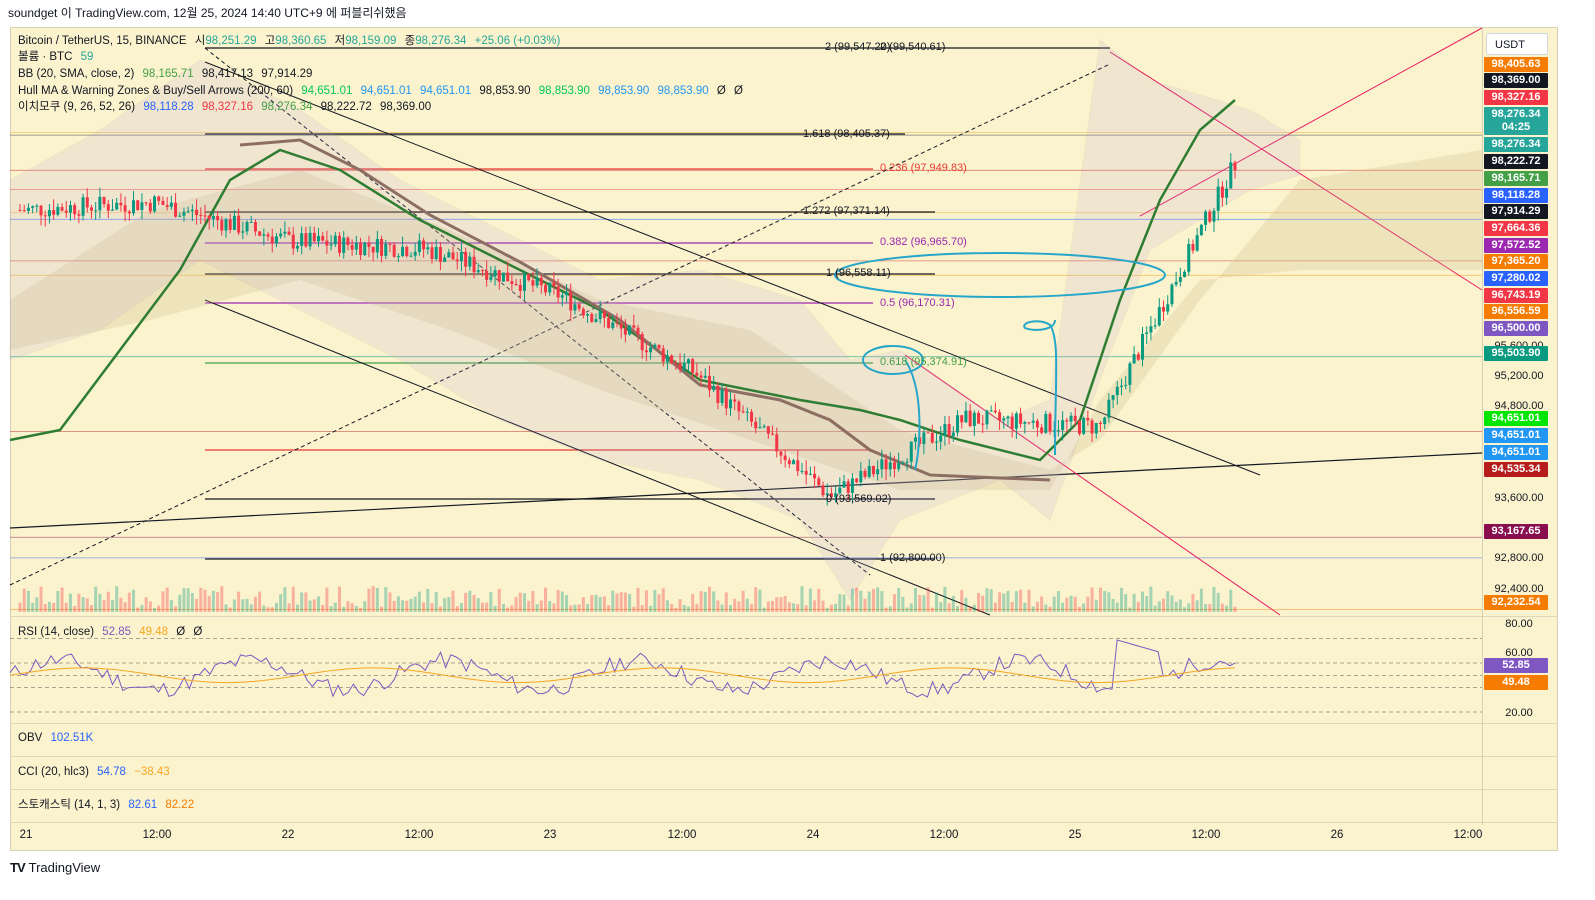  I want to click on currency-selector: USDT, so click(1517, 44).